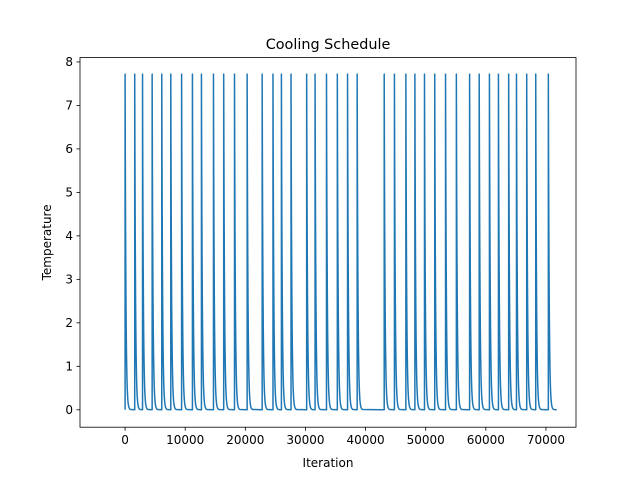 Image resolution: width=640 pixels, height=484 pixels. What do you see at coordinates (69, 367) in the screenshot?
I see `y-tick-label: 1` at bounding box center [69, 367].